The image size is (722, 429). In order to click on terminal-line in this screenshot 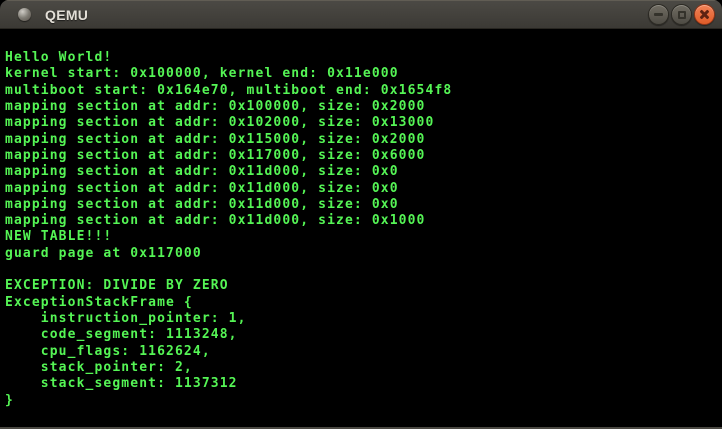, I will do `click(363, 270)`.